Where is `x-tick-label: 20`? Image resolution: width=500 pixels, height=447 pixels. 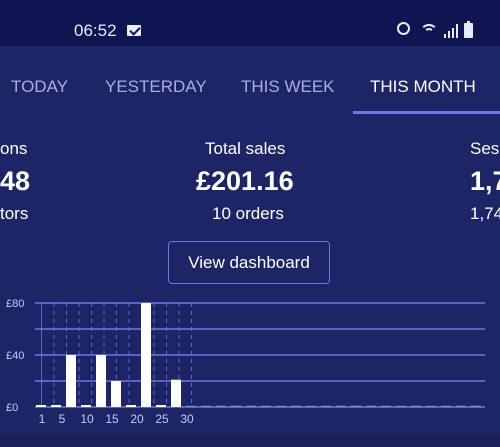
x-tick-label: 20 is located at coordinates (137, 419).